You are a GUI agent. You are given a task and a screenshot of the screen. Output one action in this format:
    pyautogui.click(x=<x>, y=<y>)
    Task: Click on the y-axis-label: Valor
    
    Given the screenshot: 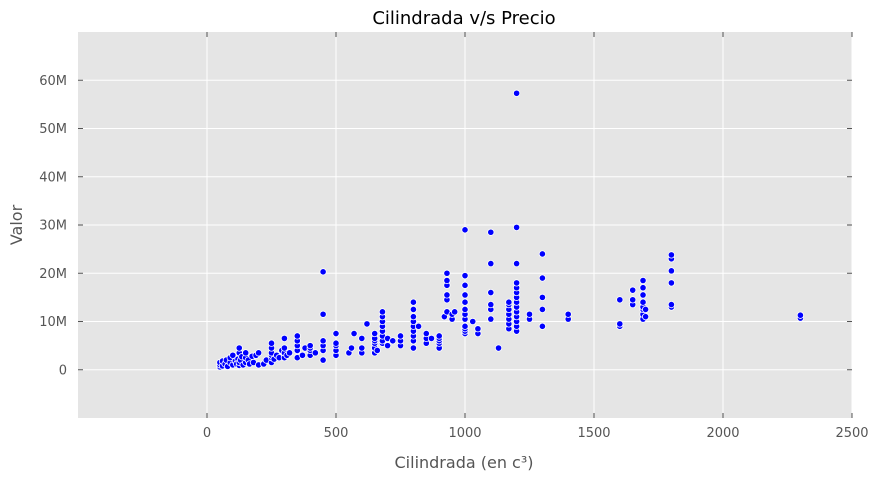 What is the action you would take?
    pyautogui.click(x=16, y=224)
    